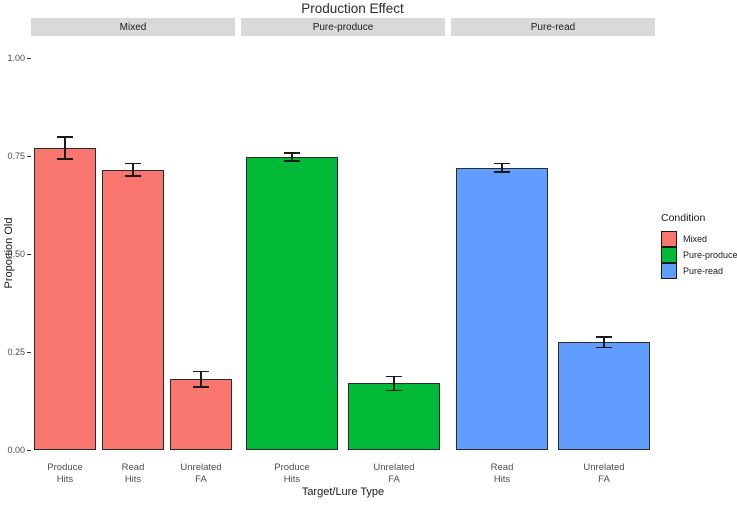 Image resolution: width=737 pixels, height=505 pixels. I want to click on legend: Condition Mixed Pure-produce Pure-read, so click(699, 245).